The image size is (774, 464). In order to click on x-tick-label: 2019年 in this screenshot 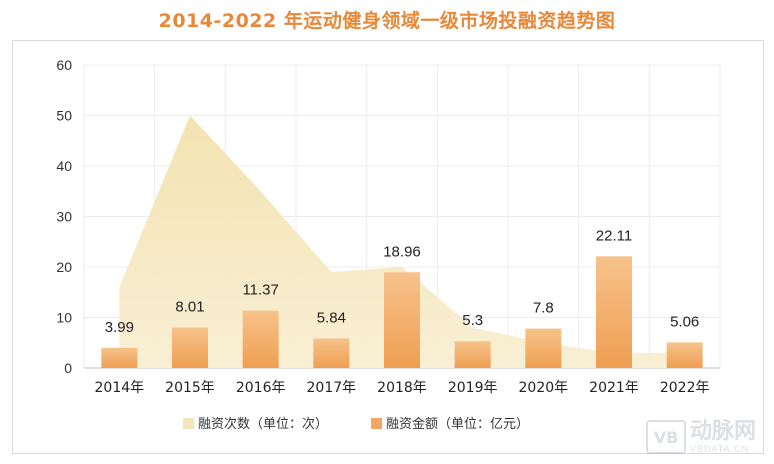, I will do `click(473, 388)`.